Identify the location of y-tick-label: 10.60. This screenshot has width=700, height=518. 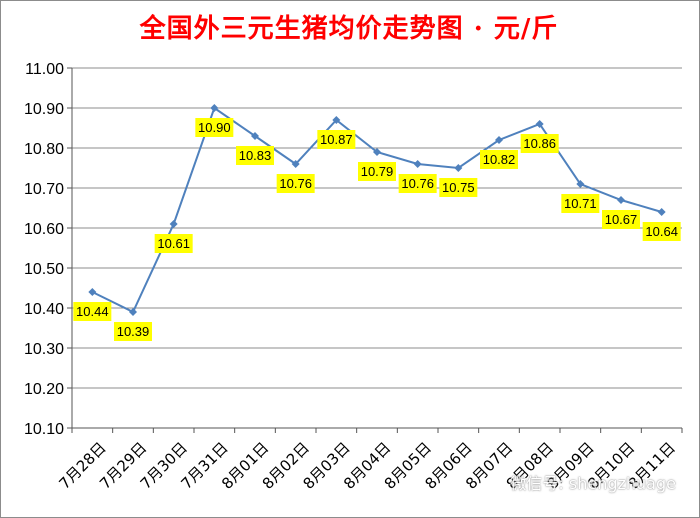
(44, 229).